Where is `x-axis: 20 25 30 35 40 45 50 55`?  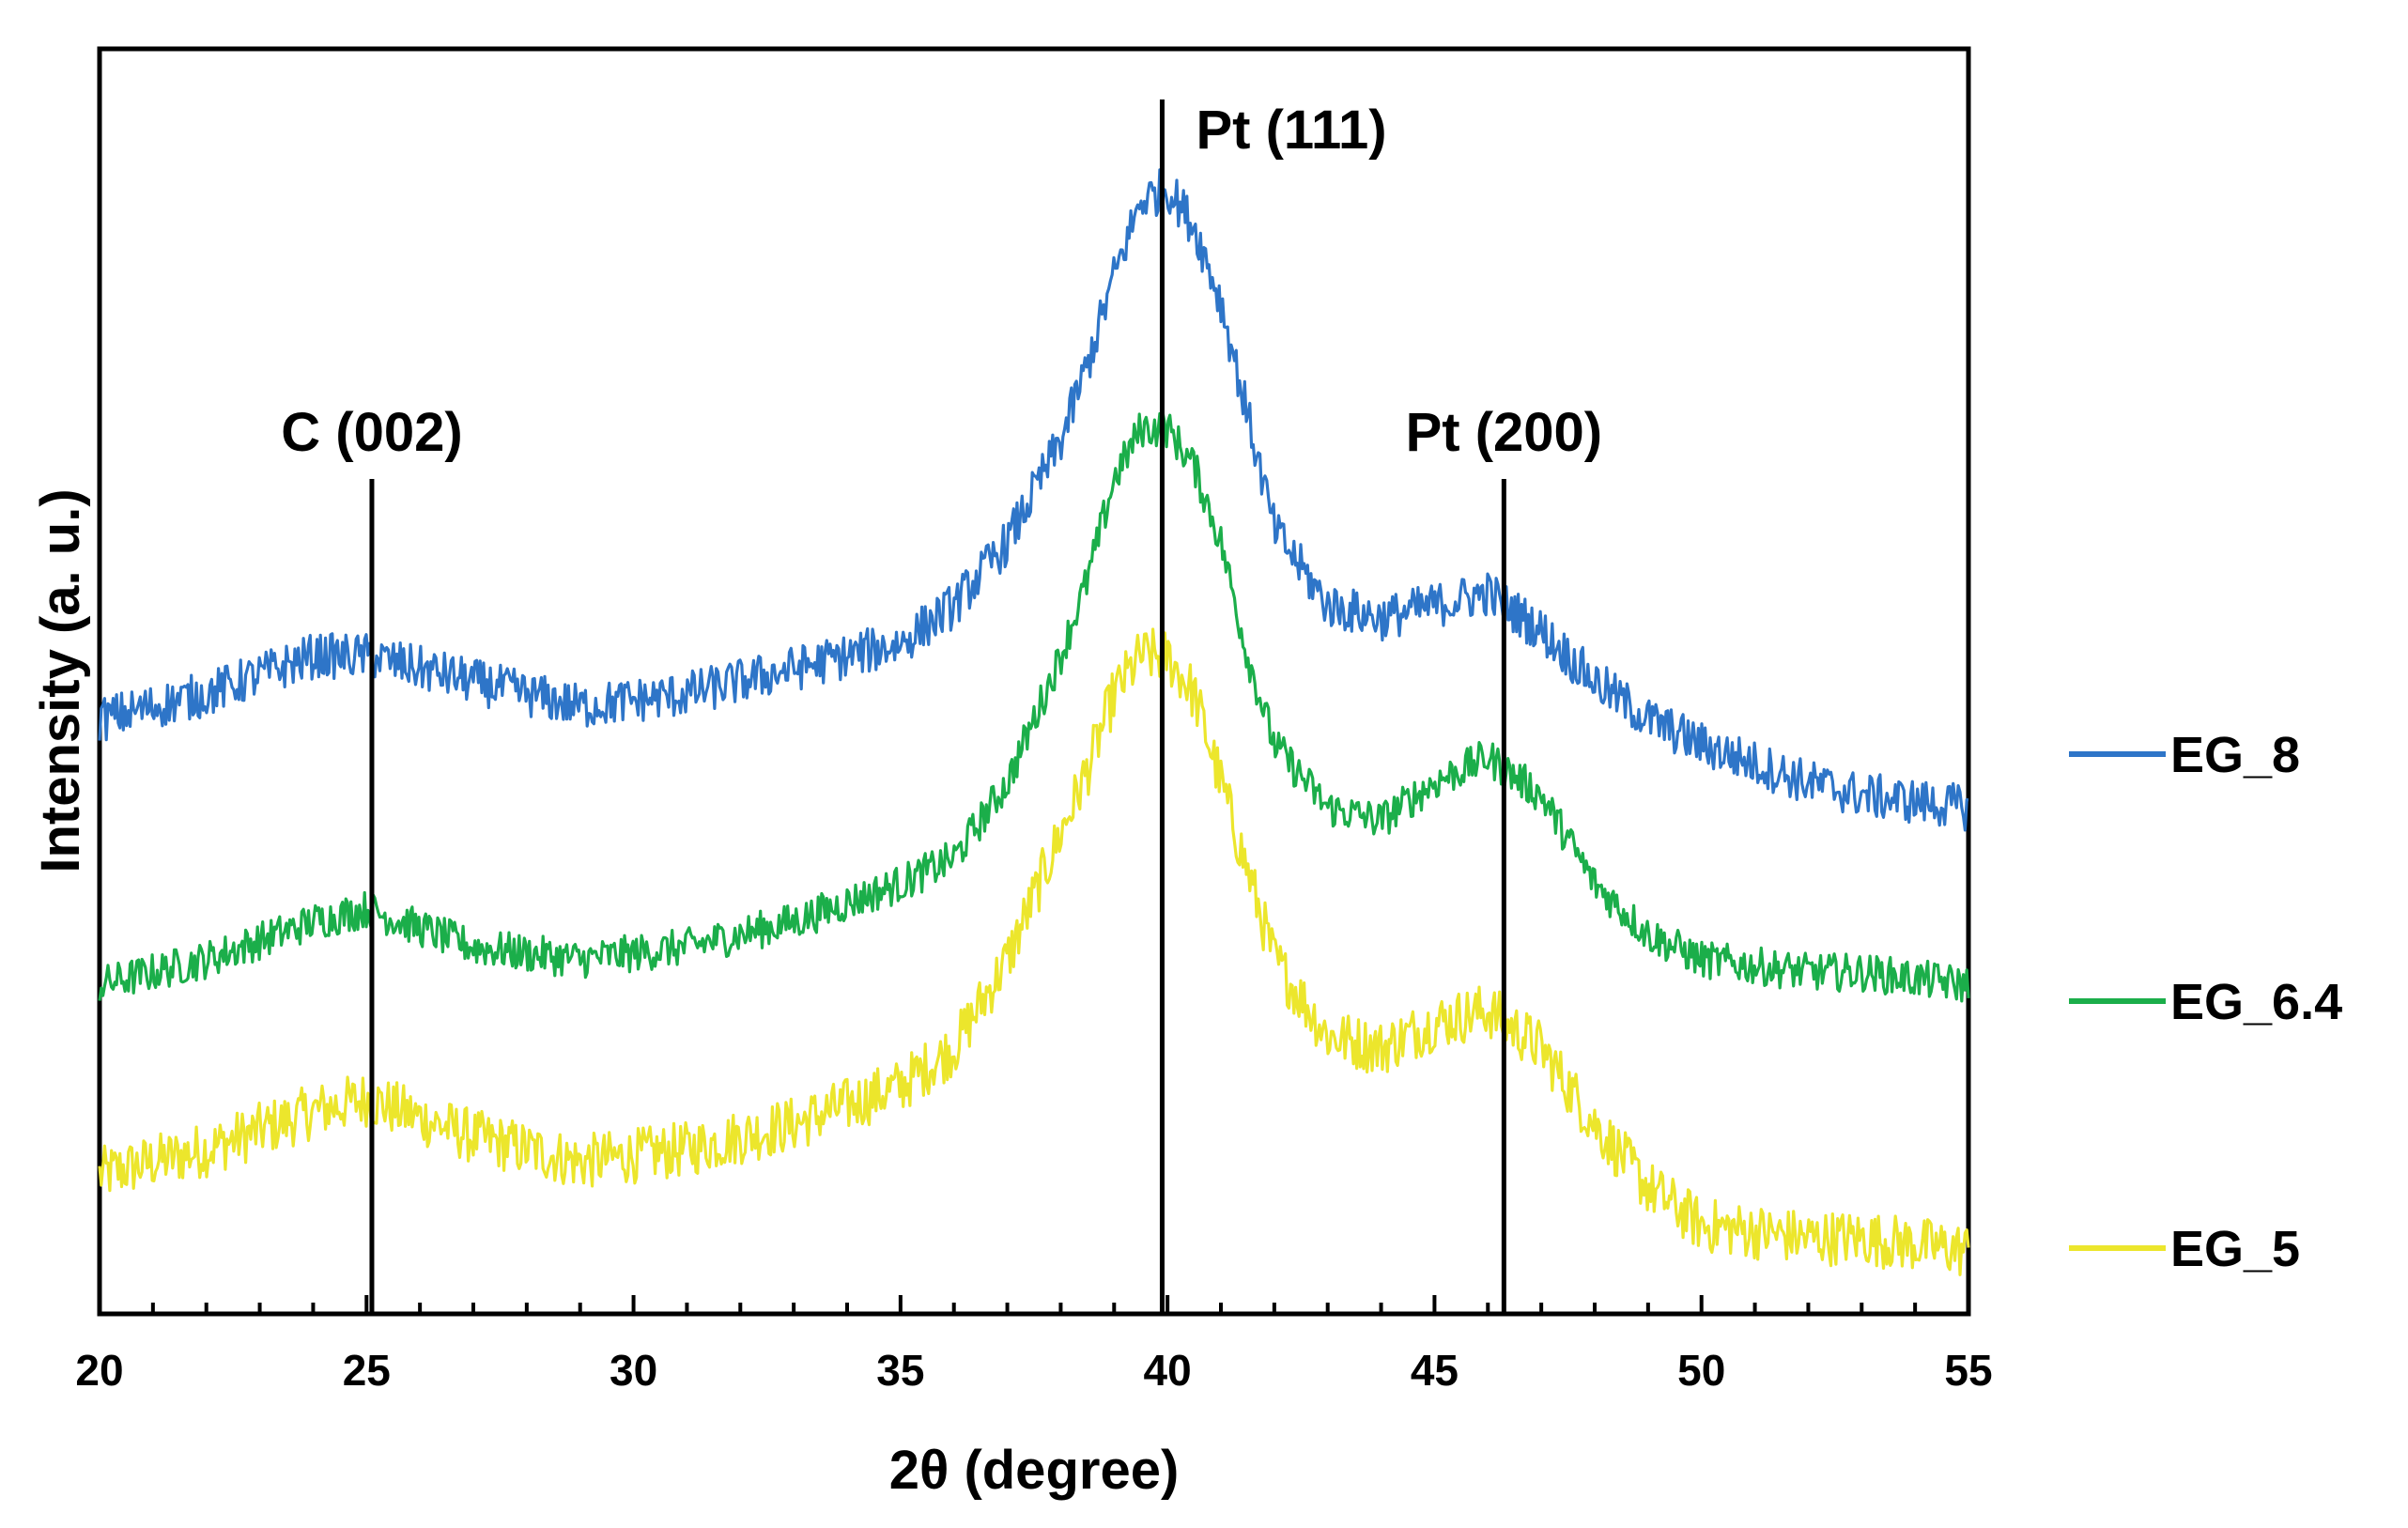 x-axis: 20 25 30 35 40 45 50 55 is located at coordinates (1034, 1345).